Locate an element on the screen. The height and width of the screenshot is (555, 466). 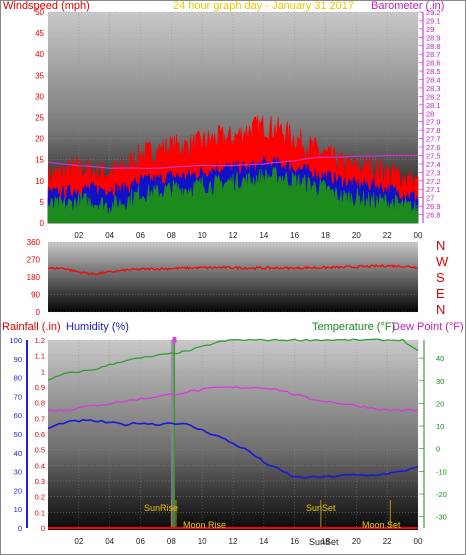
rain-tick-label: 0 is located at coordinates (43, 528).